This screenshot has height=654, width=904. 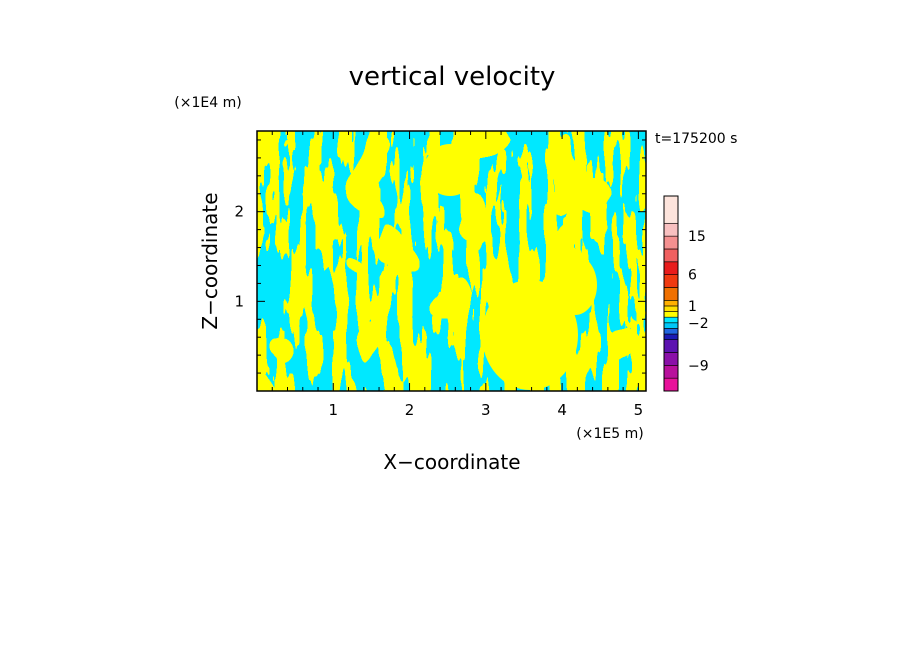 What do you see at coordinates (530, 335) in the screenshot?
I see `field-large-updraft` at bounding box center [530, 335].